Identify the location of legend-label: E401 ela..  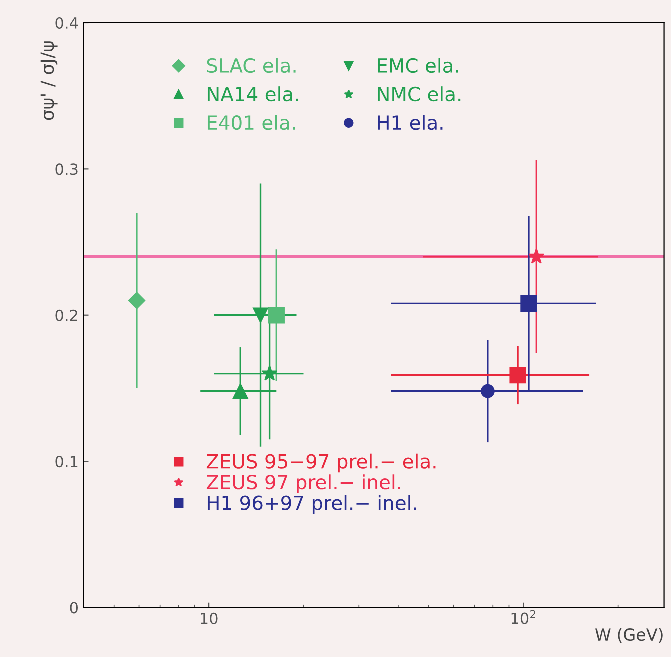
(252, 122).